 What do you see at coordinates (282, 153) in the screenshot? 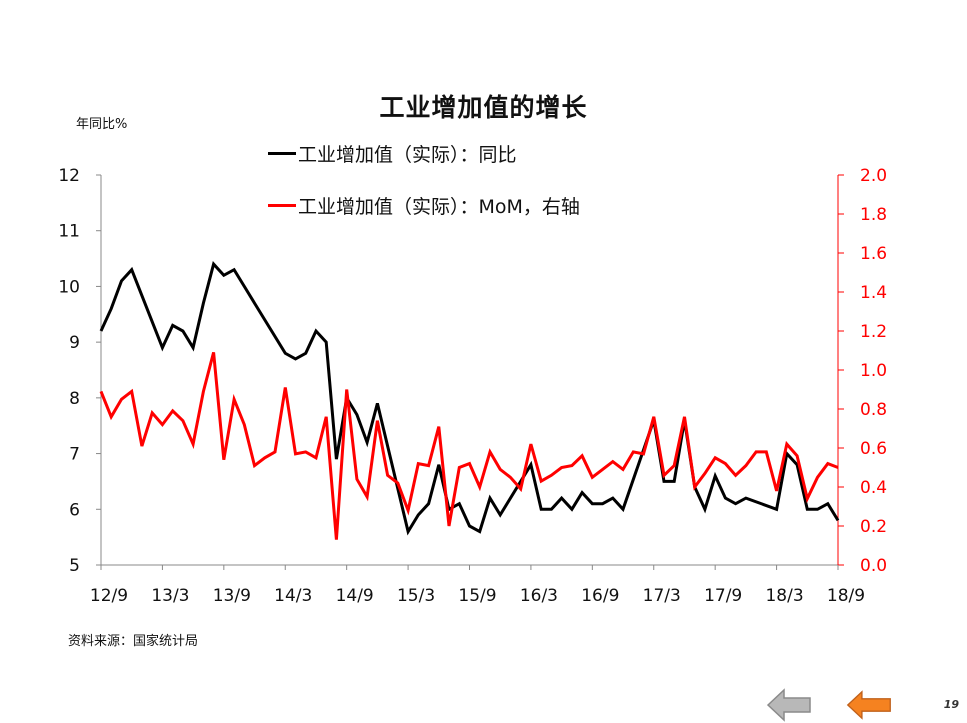
I see `legend-swatch-black` at bounding box center [282, 153].